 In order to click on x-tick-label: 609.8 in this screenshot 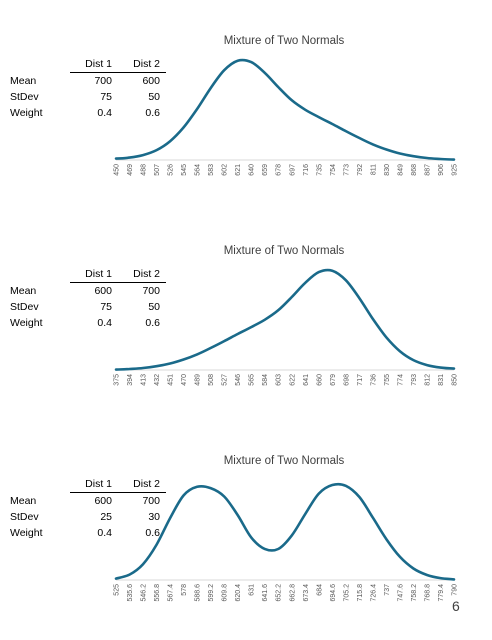, I will do `click(225, 593)`.